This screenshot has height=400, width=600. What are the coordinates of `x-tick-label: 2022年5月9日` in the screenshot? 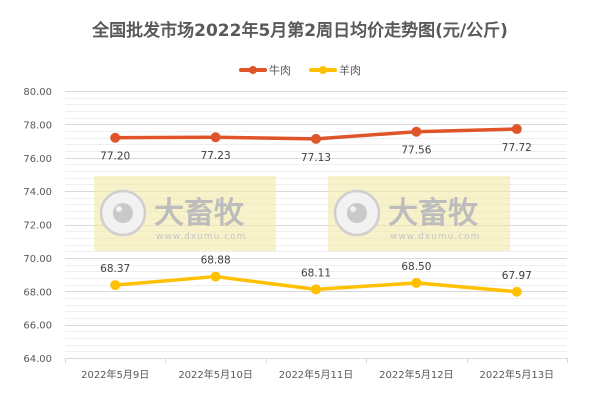 It's located at (115, 374).